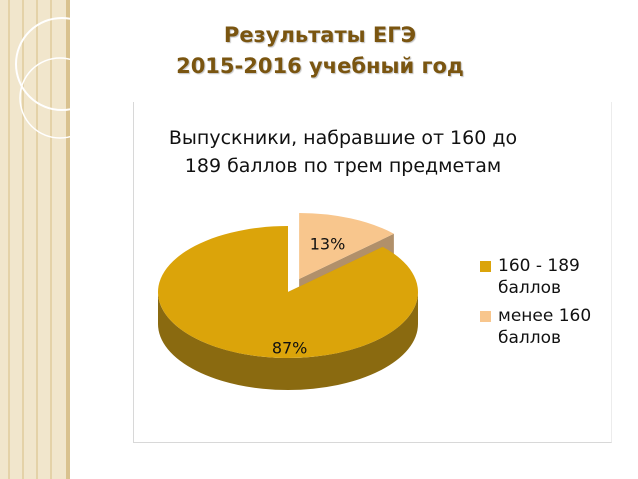 This screenshot has width=638, height=479. I want to click on pie-slice-160-189-data-label: 87%, so click(290, 347).